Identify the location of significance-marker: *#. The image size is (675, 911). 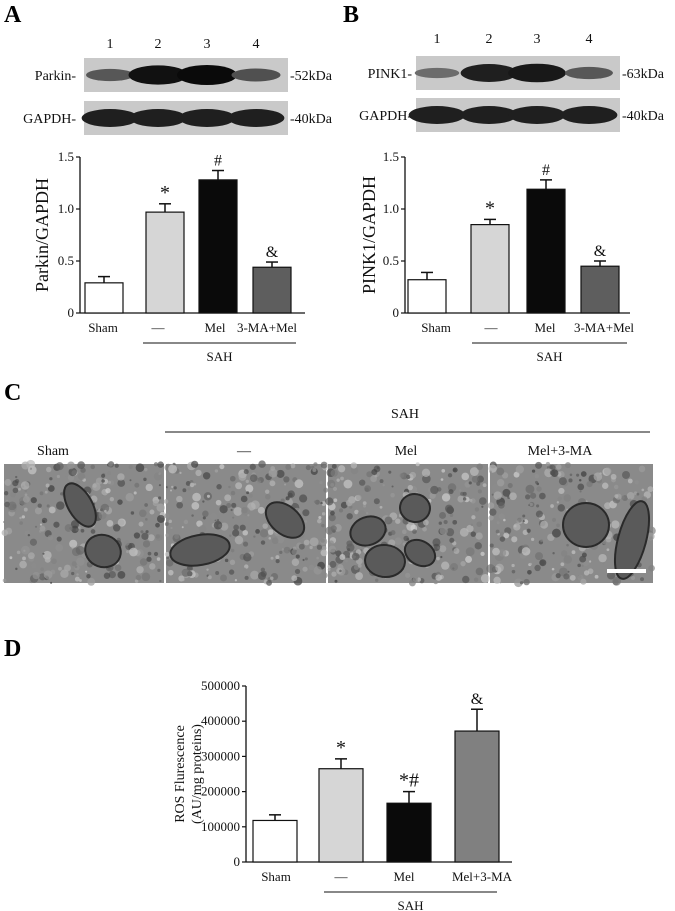
(409, 781).